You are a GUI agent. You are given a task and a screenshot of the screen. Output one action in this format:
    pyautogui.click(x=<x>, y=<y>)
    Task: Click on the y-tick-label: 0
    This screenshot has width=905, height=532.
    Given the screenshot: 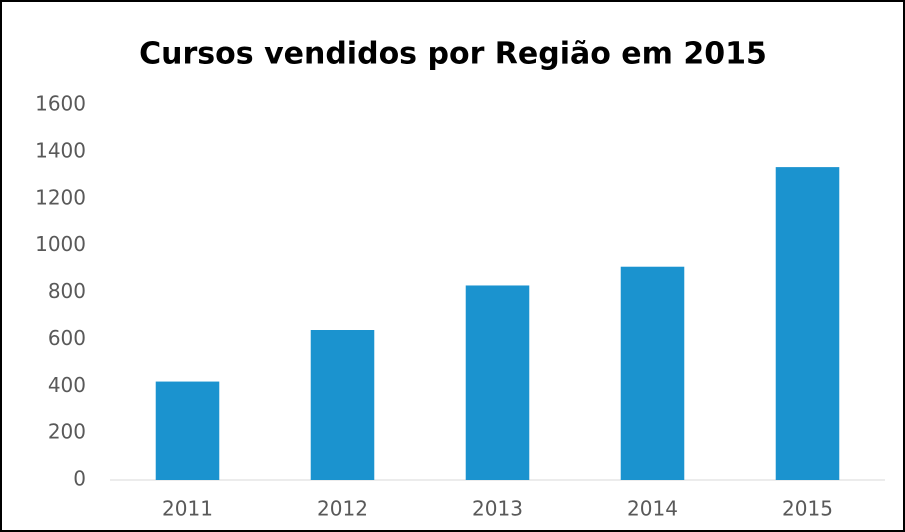 What is the action you would take?
    pyautogui.click(x=79, y=479)
    